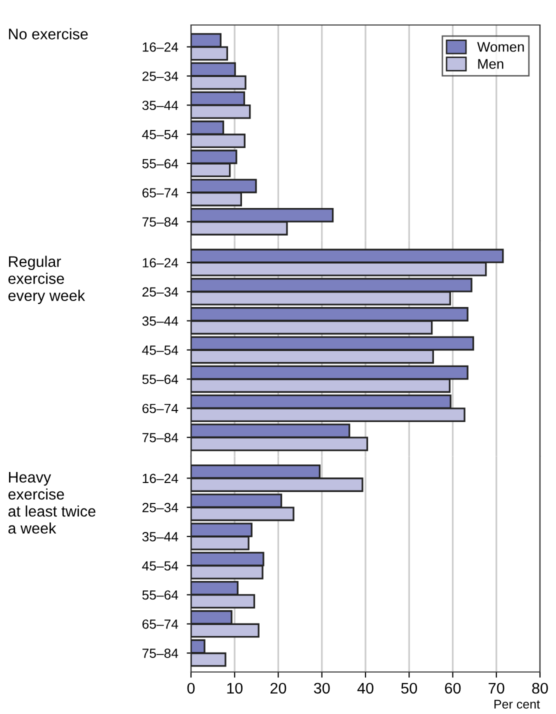 The image size is (556, 714). Describe the element at coordinates (48, 34) in the screenshot. I see `text: No exercise` at that location.